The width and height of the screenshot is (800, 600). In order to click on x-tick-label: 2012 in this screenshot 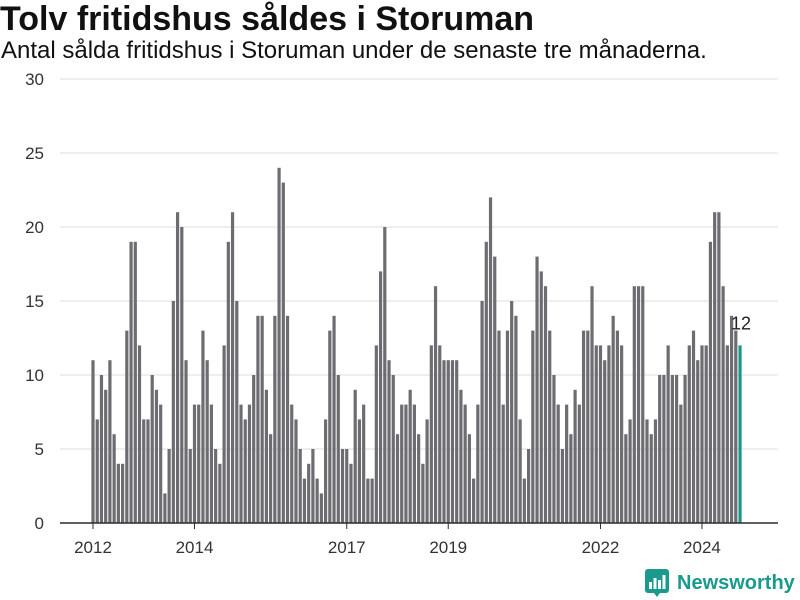, I will do `click(93, 547)`.